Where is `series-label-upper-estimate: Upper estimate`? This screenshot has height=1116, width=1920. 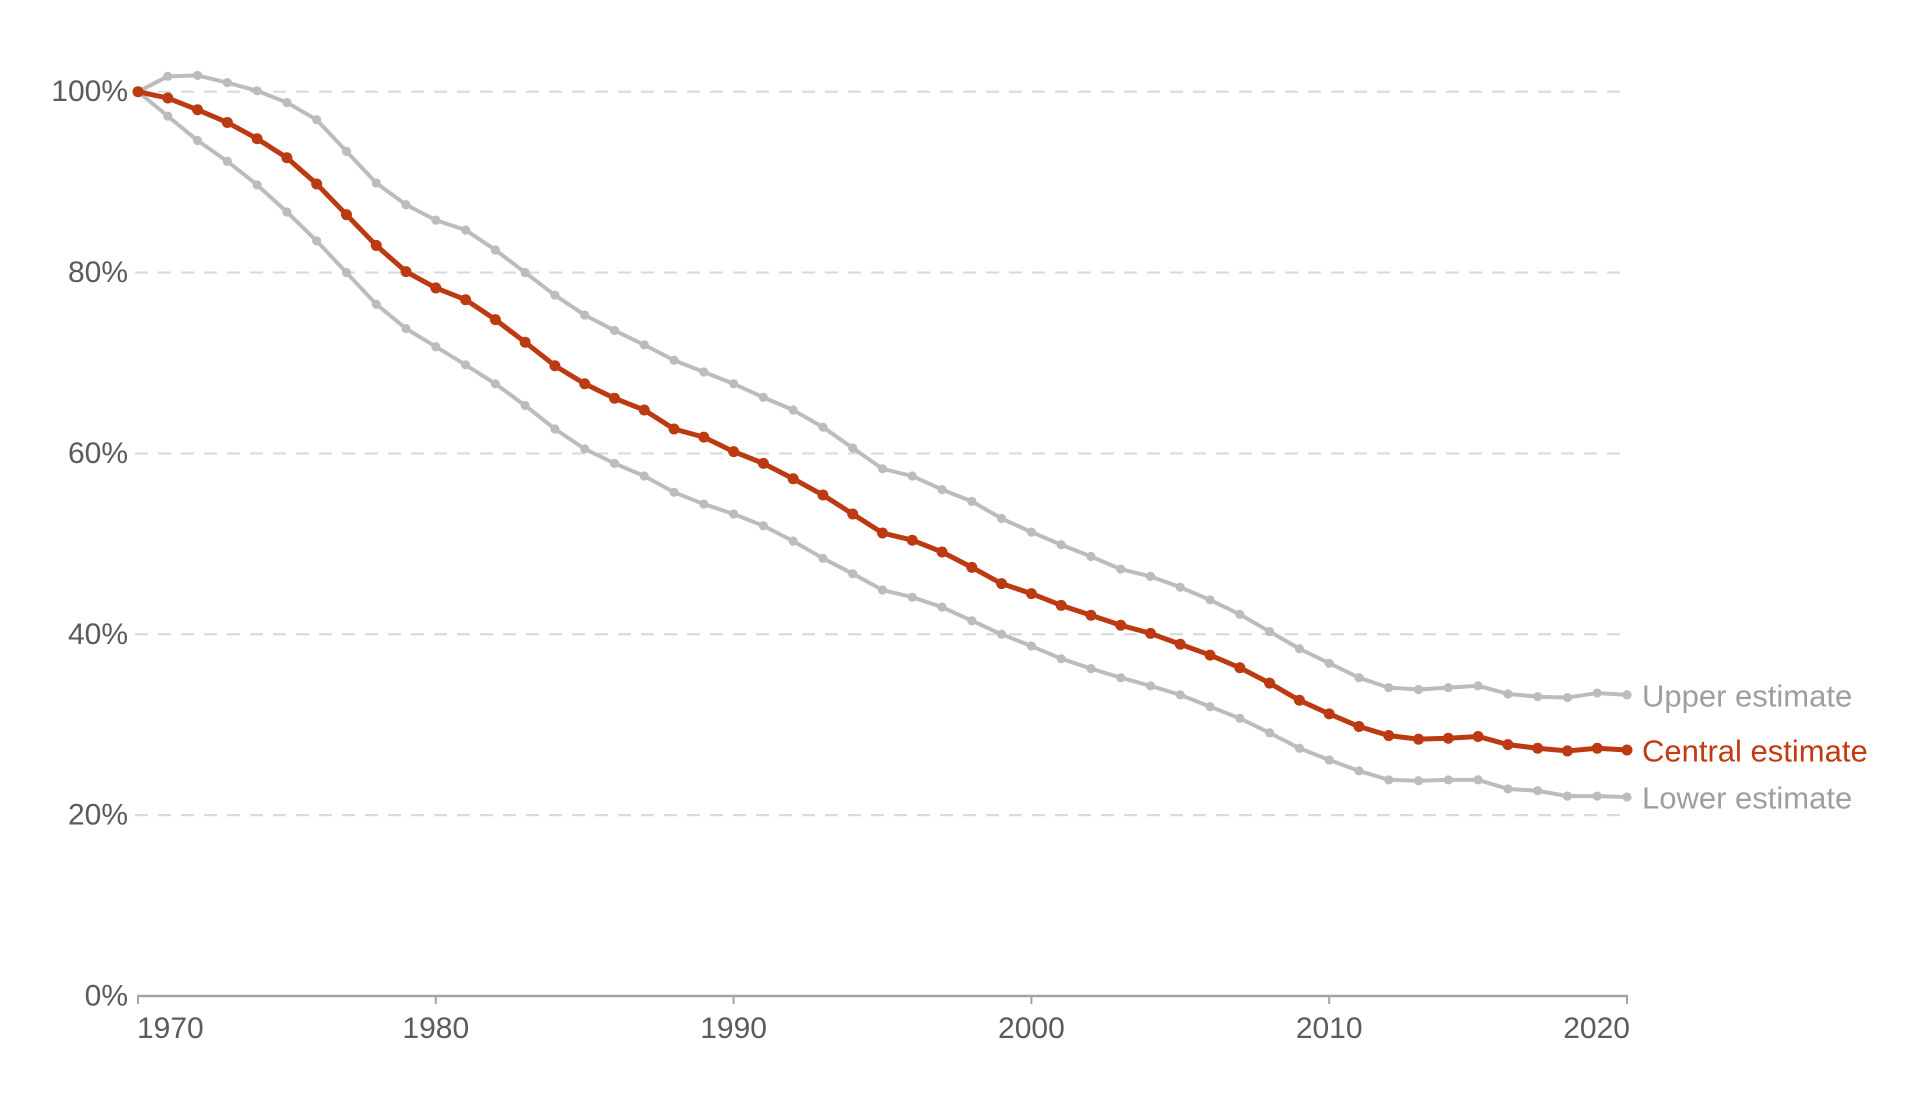
series-label-upper-estimate: Upper estimate is located at coordinates (1747, 695).